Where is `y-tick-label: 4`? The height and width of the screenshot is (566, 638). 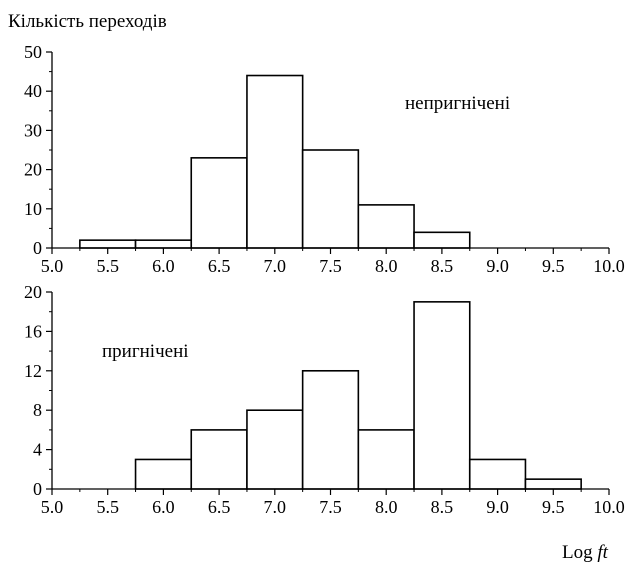 y-tick-label: 4 is located at coordinates (37, 450).